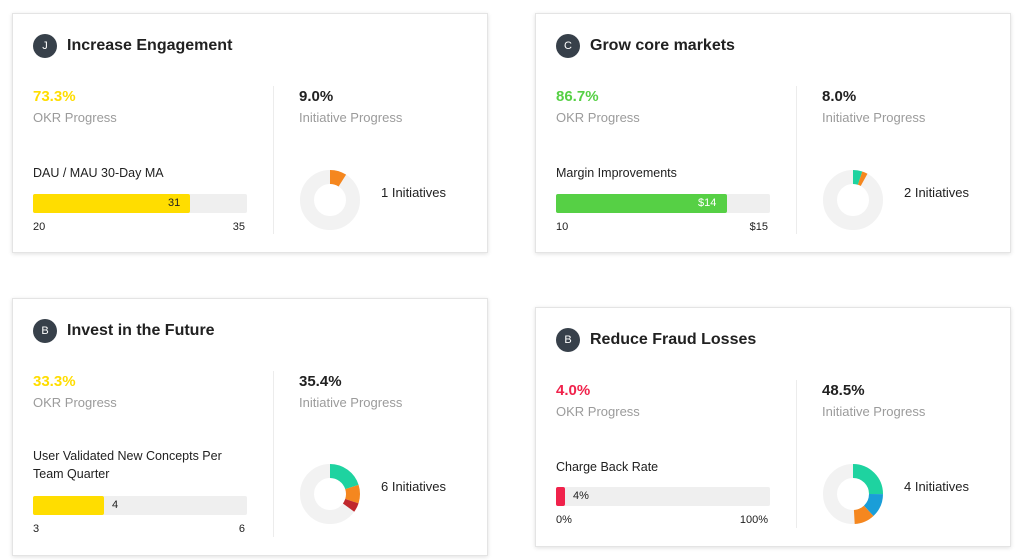 Image resolution: width=1024 pixels, height=560 pixels. Describe the element at coordinates (36, 529) in the screenshot. I see `metric-min-value: 3` at that location.